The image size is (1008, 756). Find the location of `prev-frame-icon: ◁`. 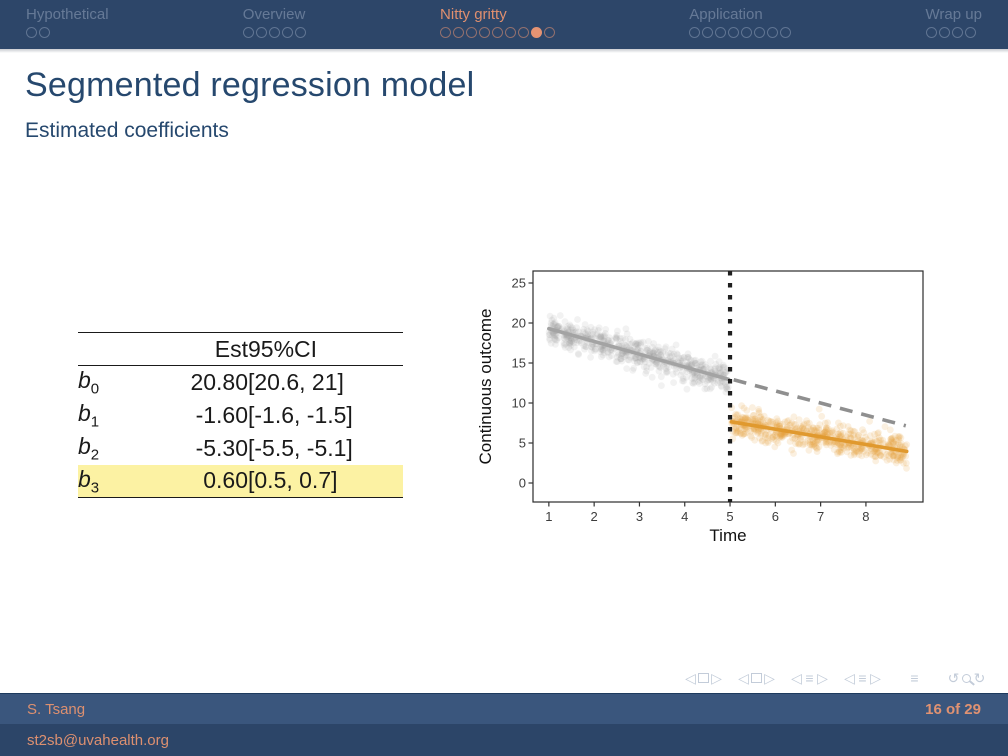

prev-frame-icon: ◁ is located at coordinates (743, 678).